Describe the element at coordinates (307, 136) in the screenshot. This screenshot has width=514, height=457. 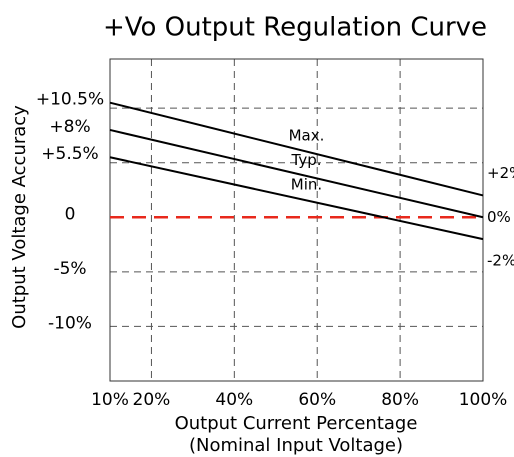
I see `series-label: Max.` at that location.